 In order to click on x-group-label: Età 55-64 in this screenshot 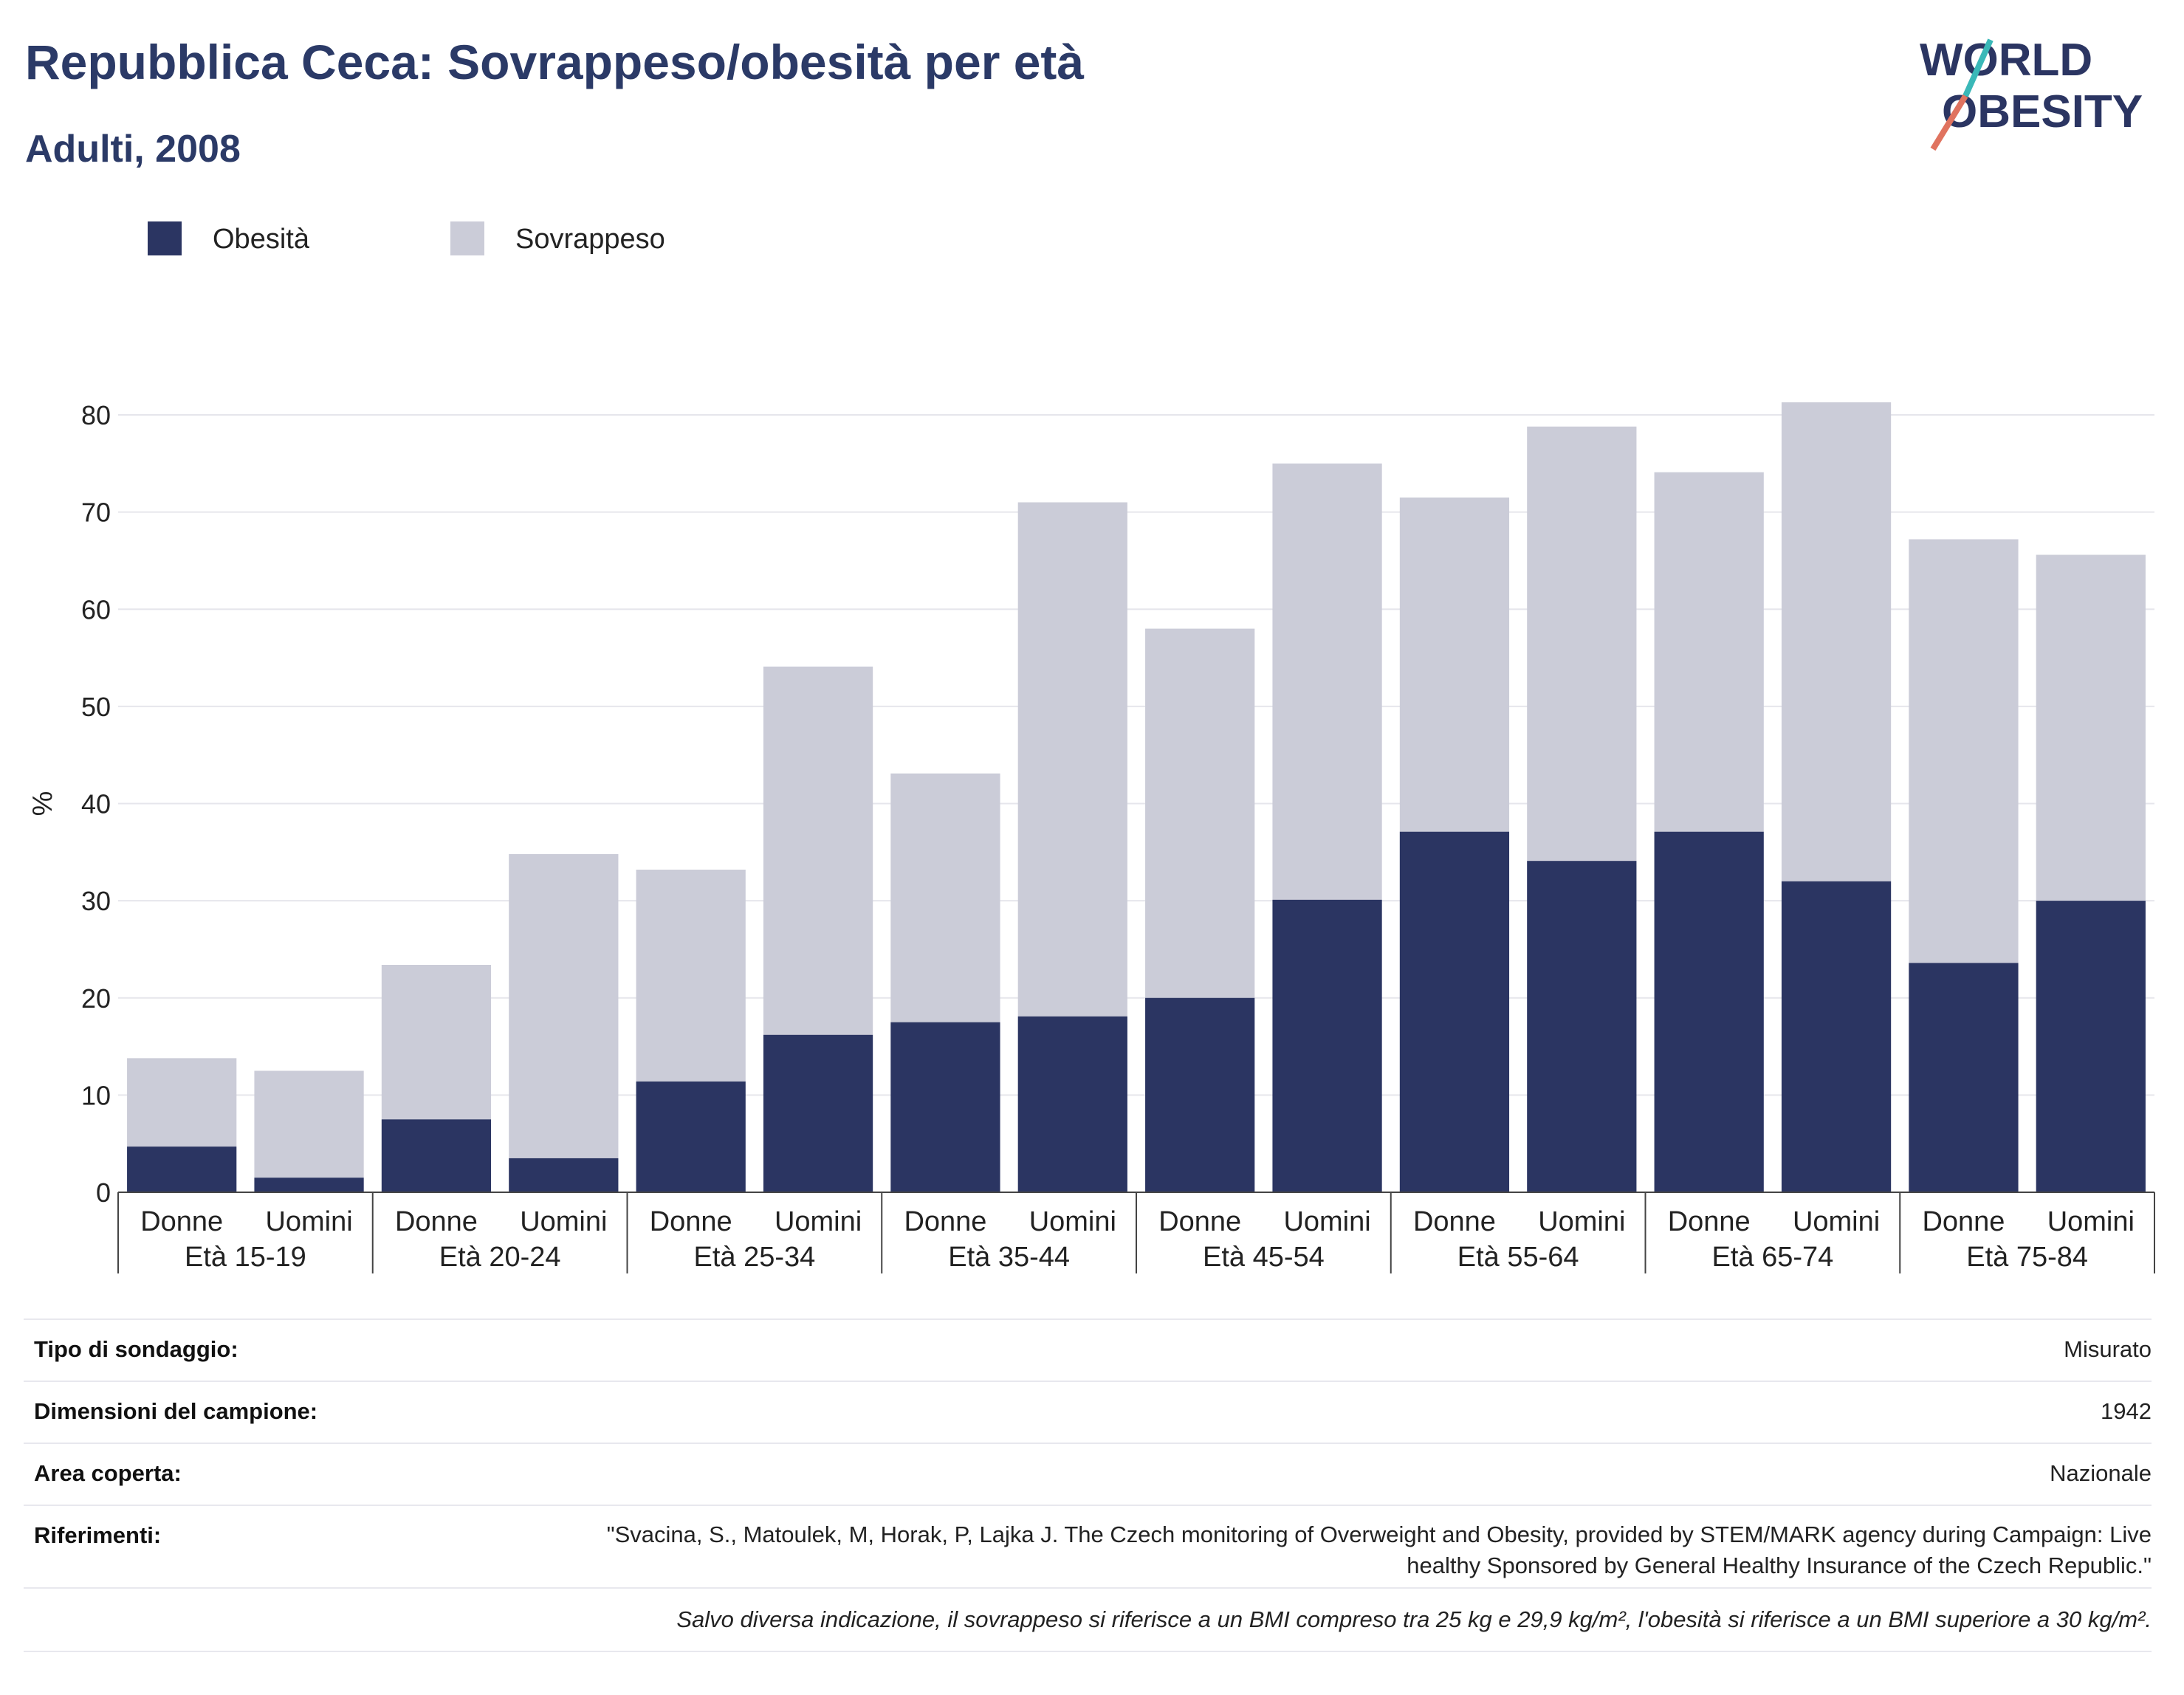, I will do `click(1518, 1257)`.